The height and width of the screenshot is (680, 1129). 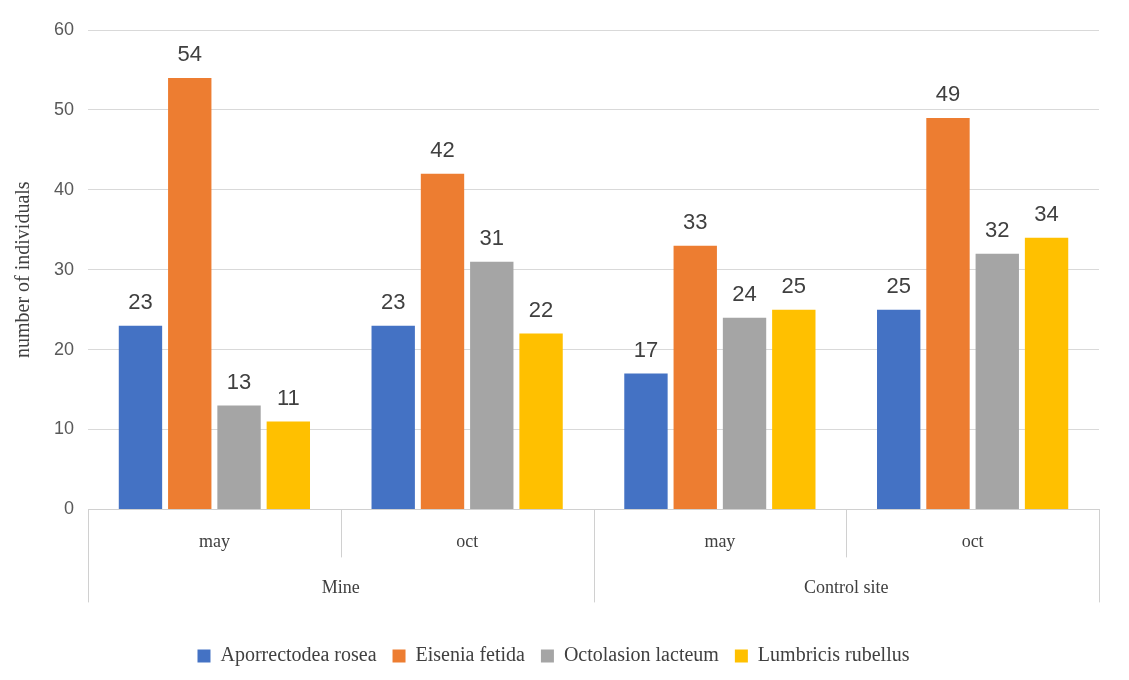 What do you see at coordinates (64, 28) in the screenshot?
I see `y-tick-label: 60` at bounding box center [64, 28].